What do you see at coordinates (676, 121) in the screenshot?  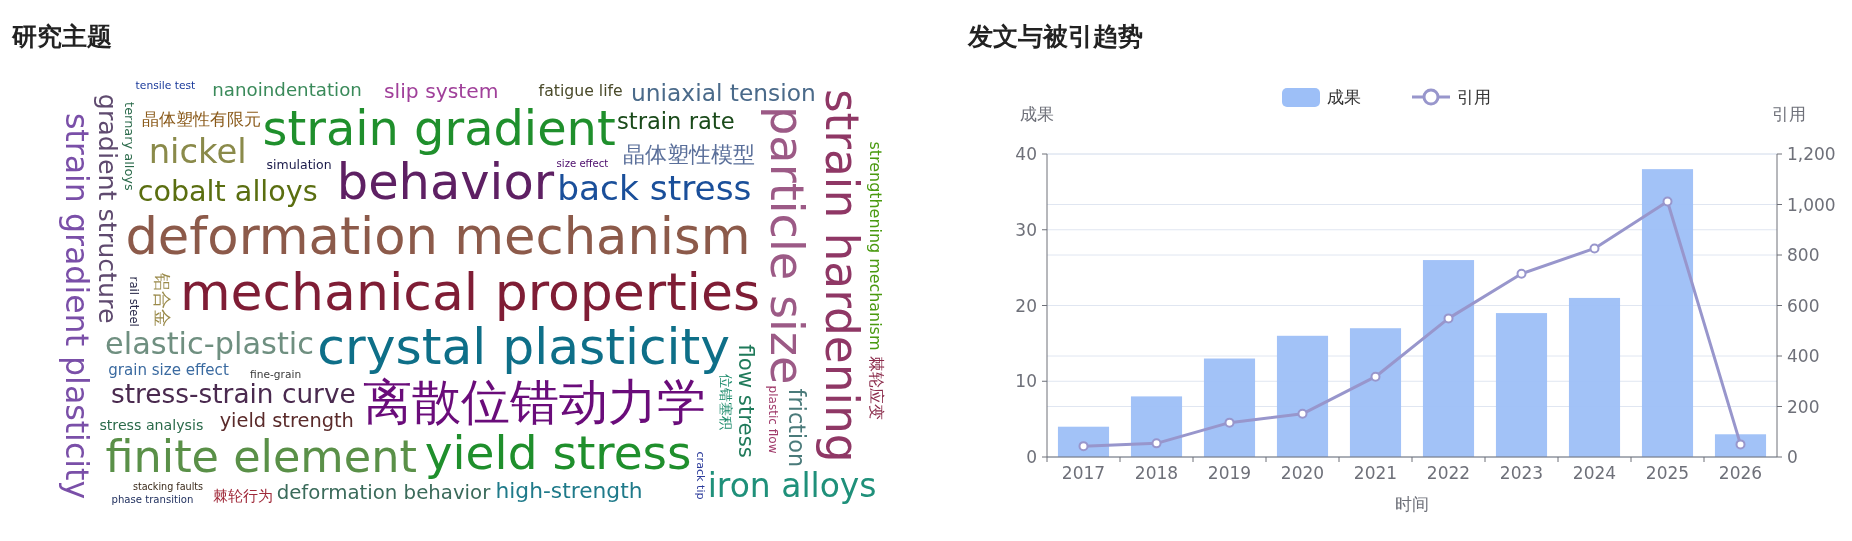 I see `text: strain rate` at bounding box center [676, 121].